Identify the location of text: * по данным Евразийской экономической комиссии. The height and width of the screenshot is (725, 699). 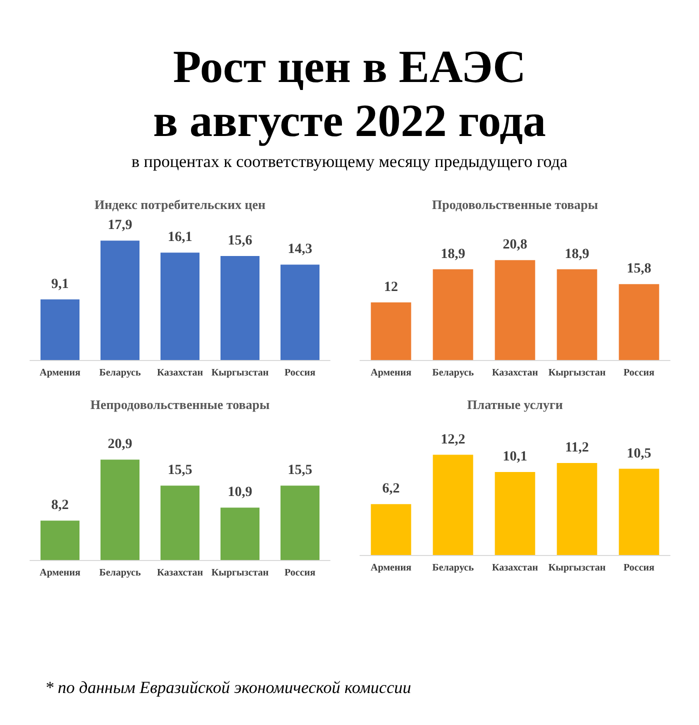
(228, 688).